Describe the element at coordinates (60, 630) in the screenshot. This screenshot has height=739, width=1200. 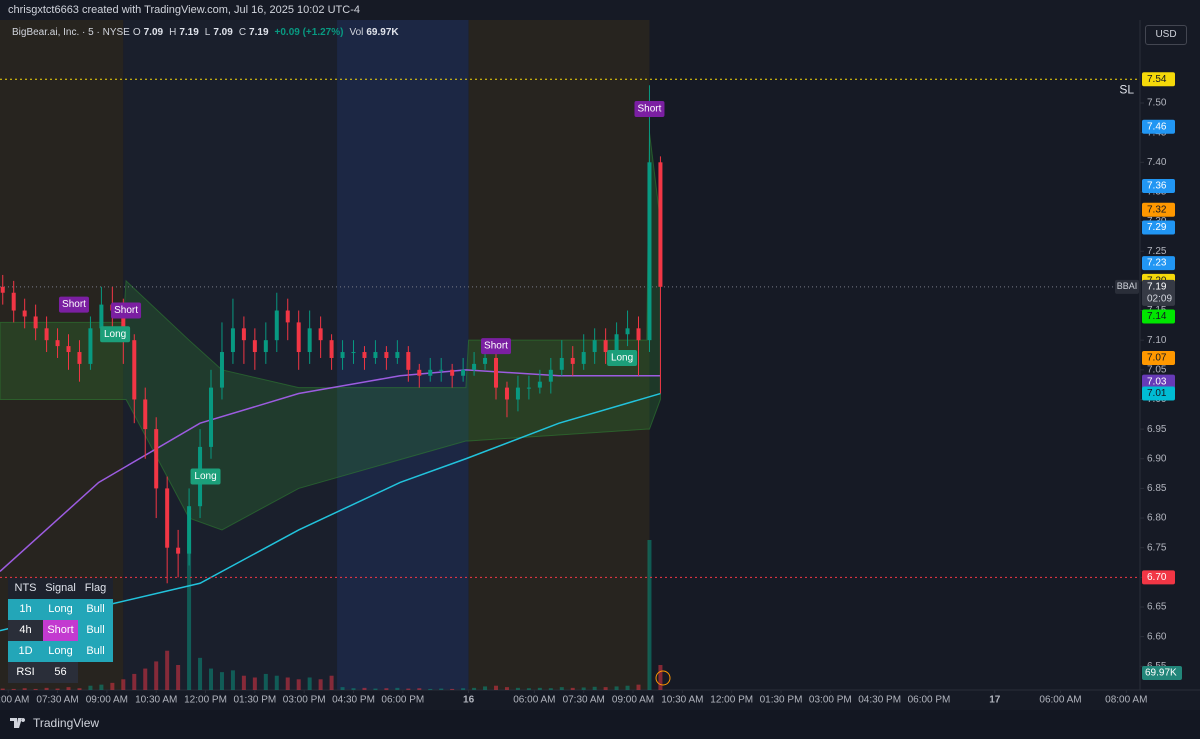
I see `table-cell: Short` at that location.